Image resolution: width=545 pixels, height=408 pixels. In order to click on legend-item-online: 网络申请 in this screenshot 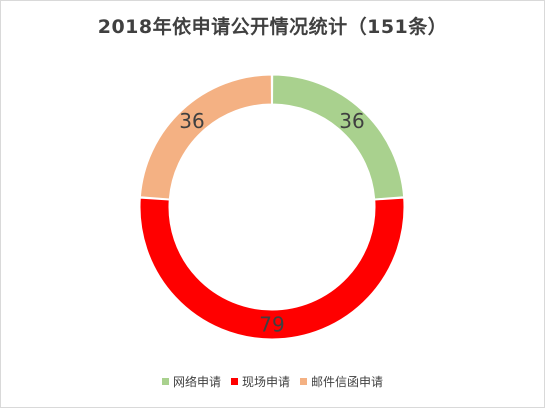, I will do `click(191, 381)`.